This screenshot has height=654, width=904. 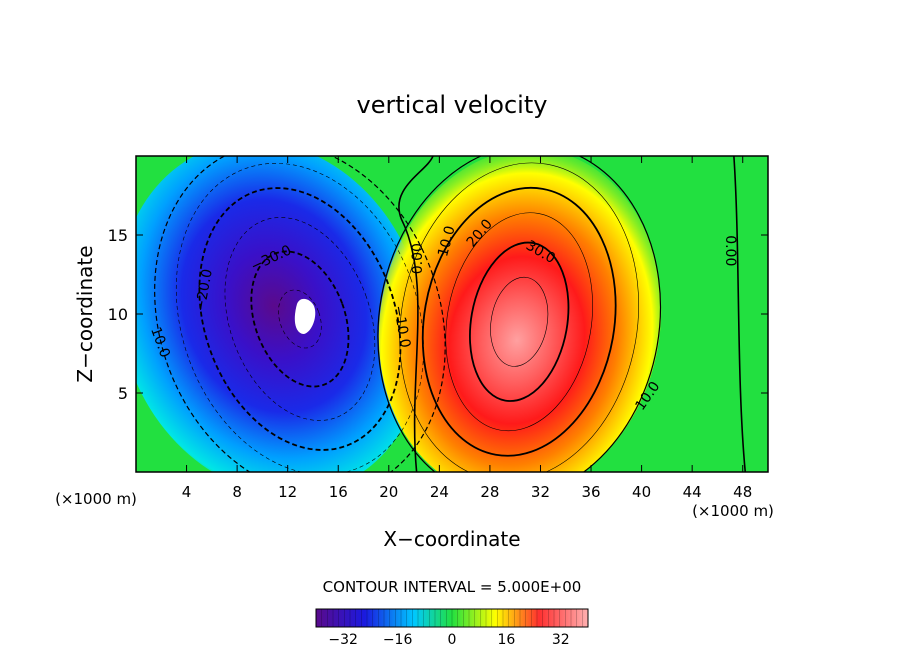 What do you see at coordinates (118, 235) in the screenshot?
I see `y-tick-label: 15` at bounding box center [118, 235].